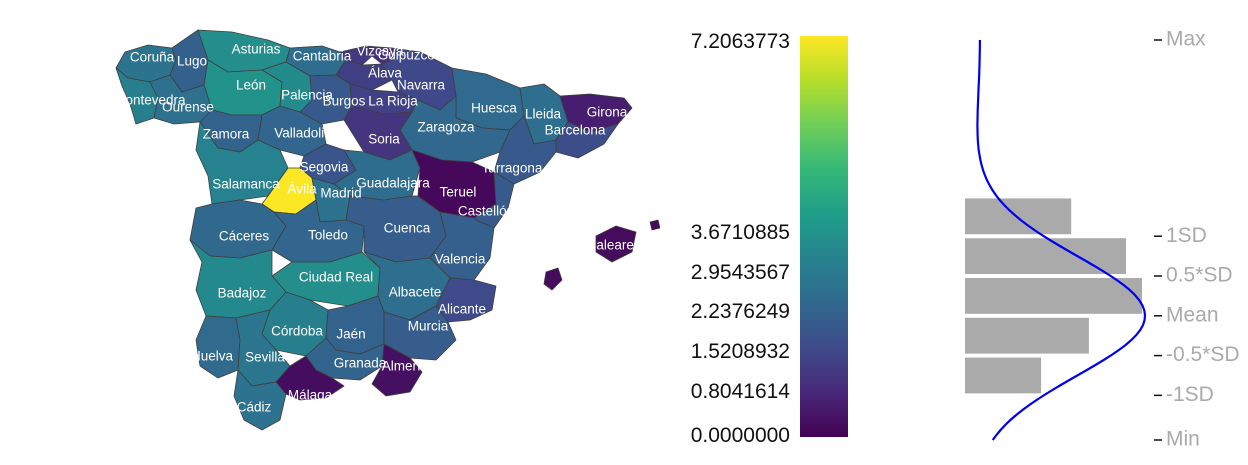  I want to click on colorbar, so click(824, 236).